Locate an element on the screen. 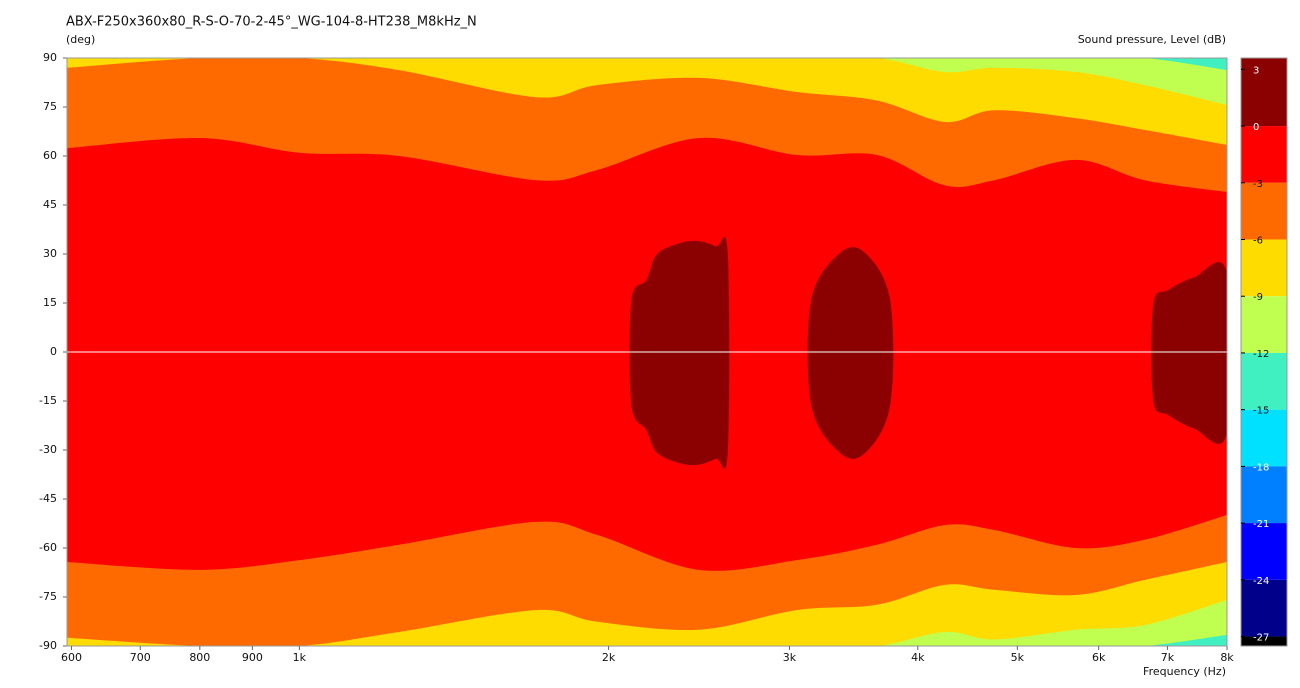  x-tick-label: 3k is located at coordinates (790, 657).